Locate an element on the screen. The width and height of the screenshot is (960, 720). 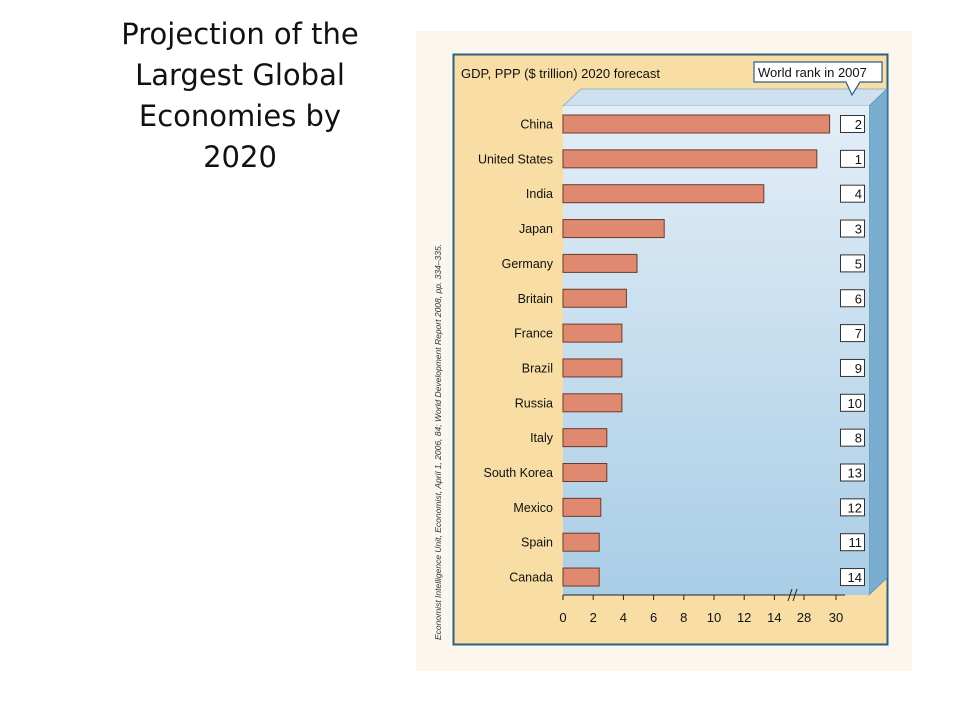
rank-value: 6 is located at coordinates (858, 298).